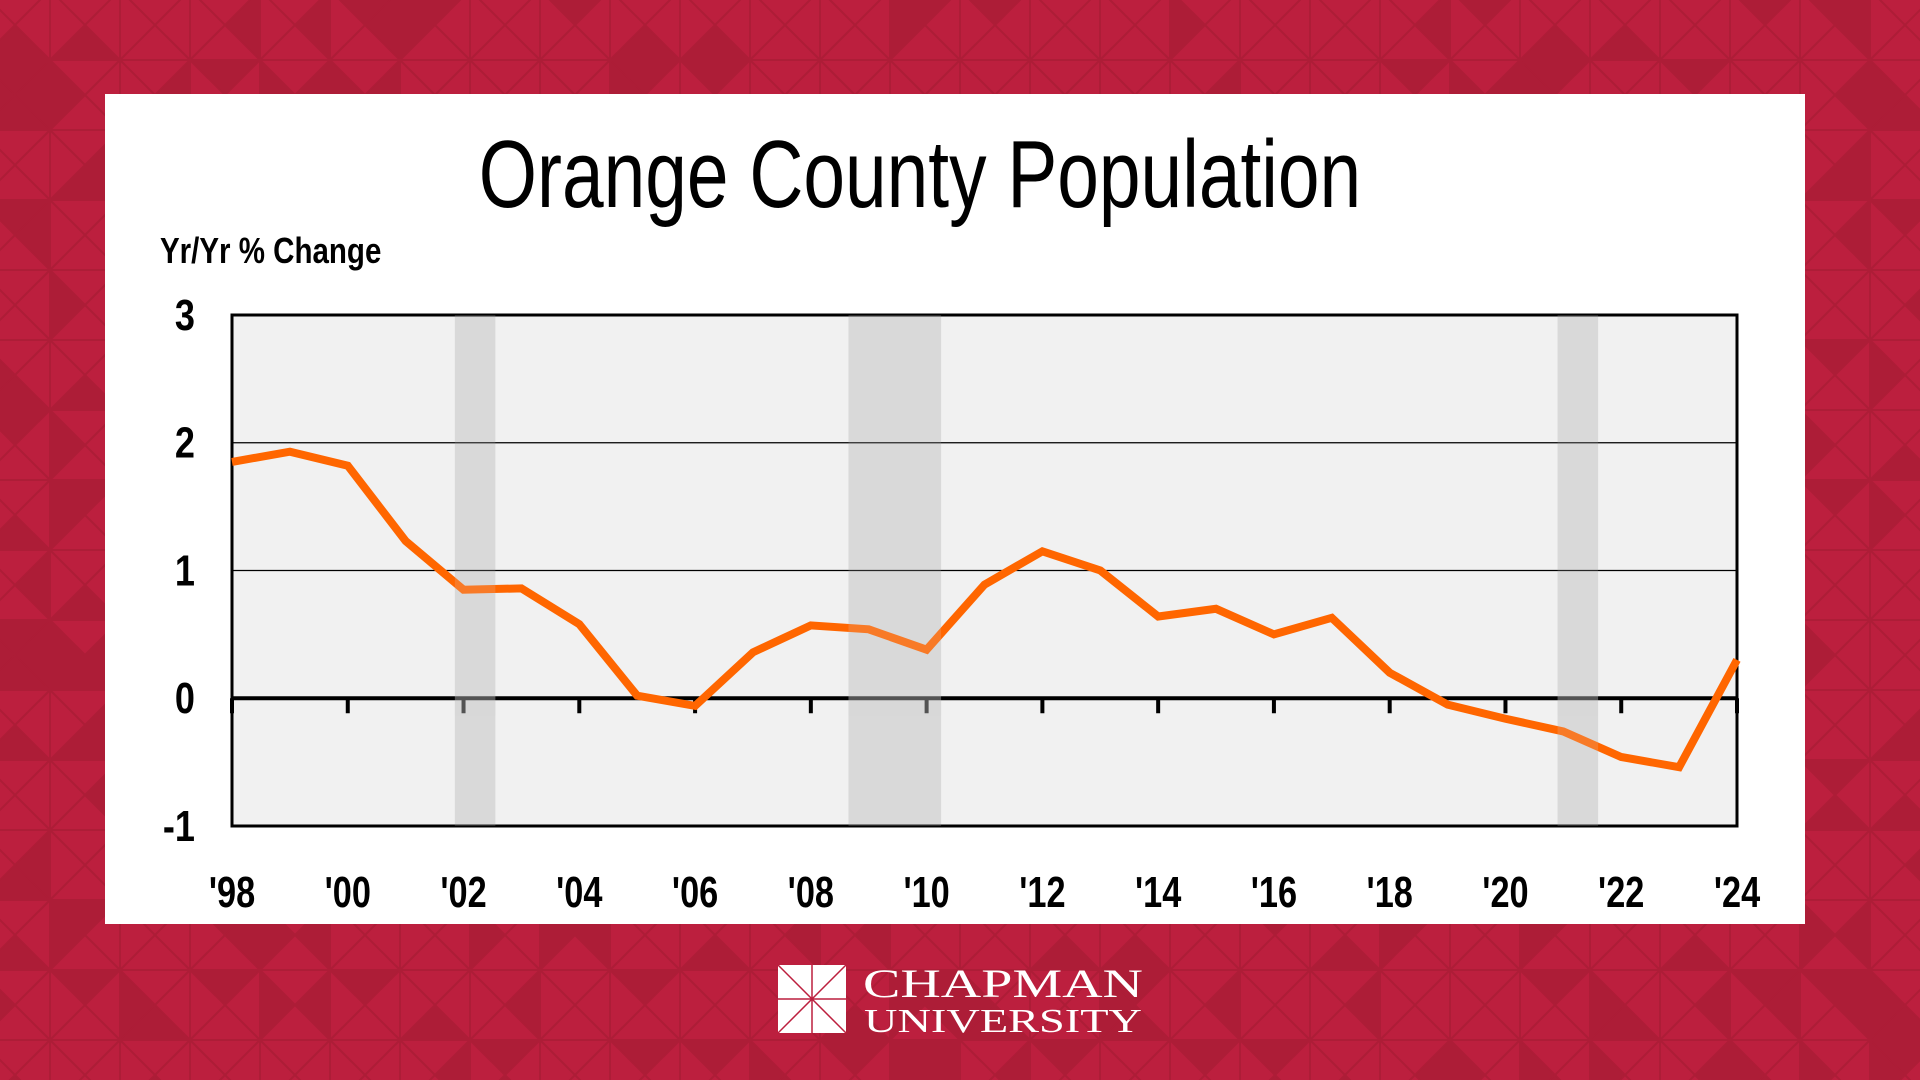 The image size is (1920, 1080). I want to click on x-tick-label: '08, so click(811, 892).